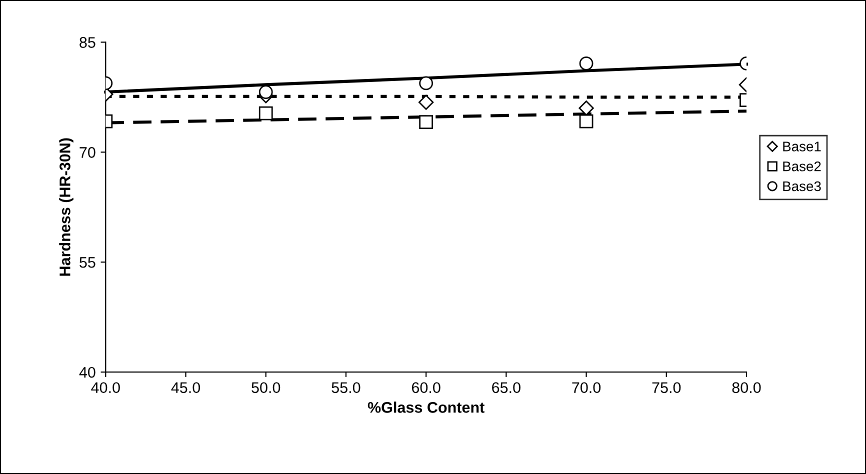 The image size is (866, 474). Describe the element at coordinates (802, 166) in the screenshot. I see `legend-label: Base2` at that location.